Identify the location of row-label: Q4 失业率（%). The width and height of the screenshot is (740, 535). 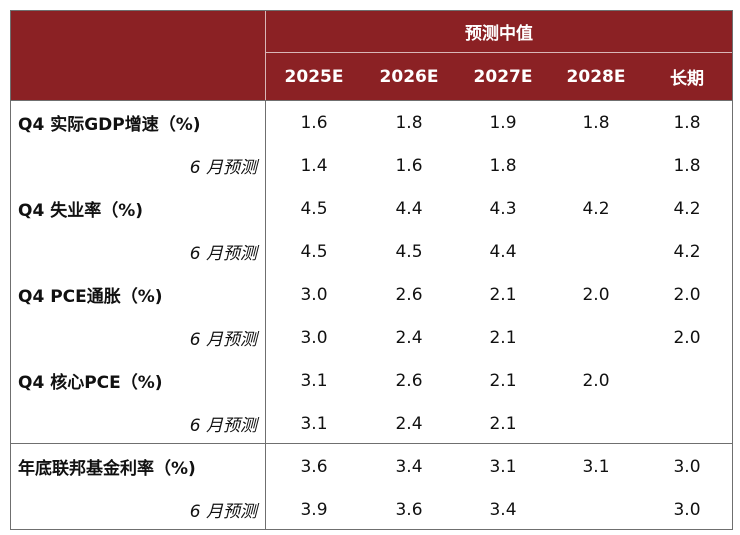
(81, 211).